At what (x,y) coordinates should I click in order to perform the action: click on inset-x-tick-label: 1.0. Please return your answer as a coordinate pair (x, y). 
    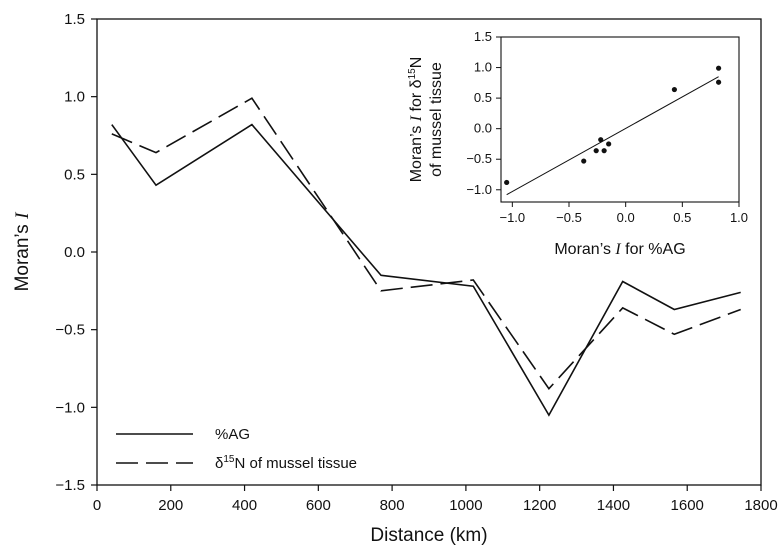
    Looking at the image, I should click on (739, 217).